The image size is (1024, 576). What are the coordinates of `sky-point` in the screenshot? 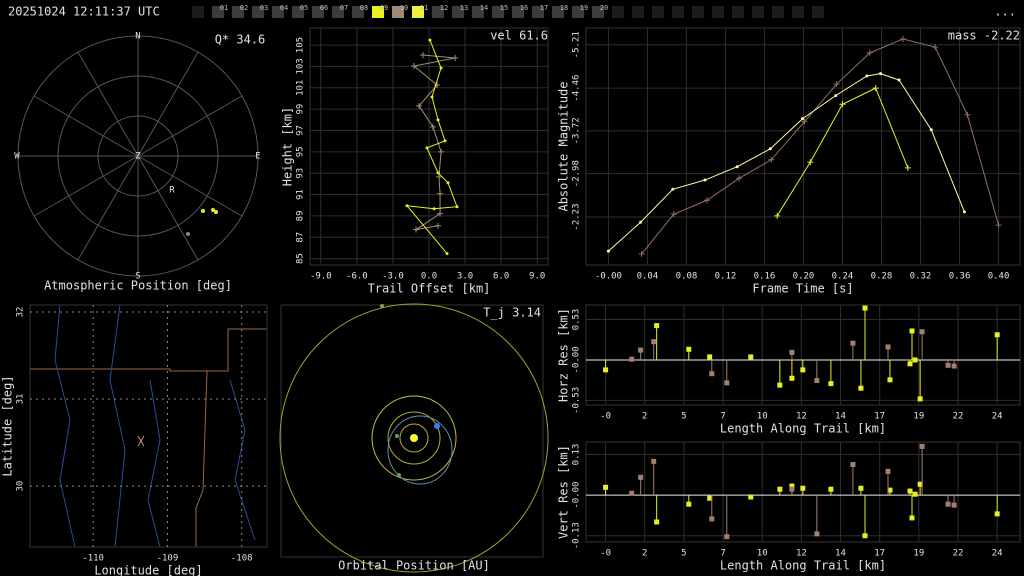 It's located at (216, 212).